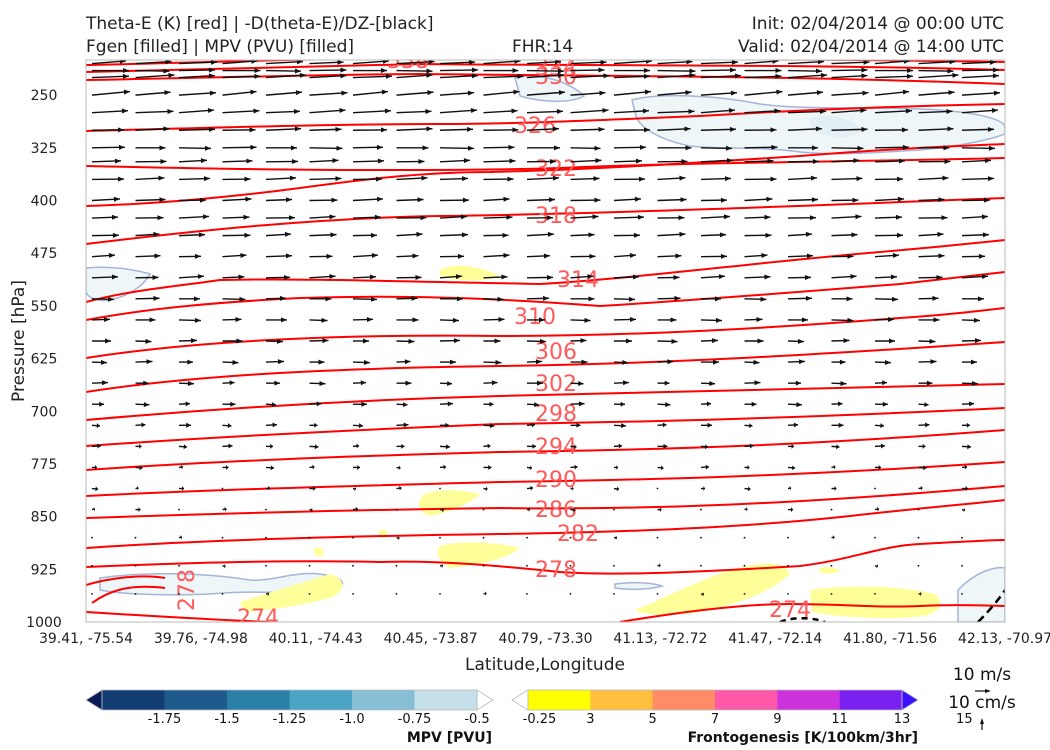 This screenshot has height=750, width=1050. Describe the element at coordinates (982, 675) in the screenshot. I see `reference-vector-label-horizontal: 10 m/s` at that location.